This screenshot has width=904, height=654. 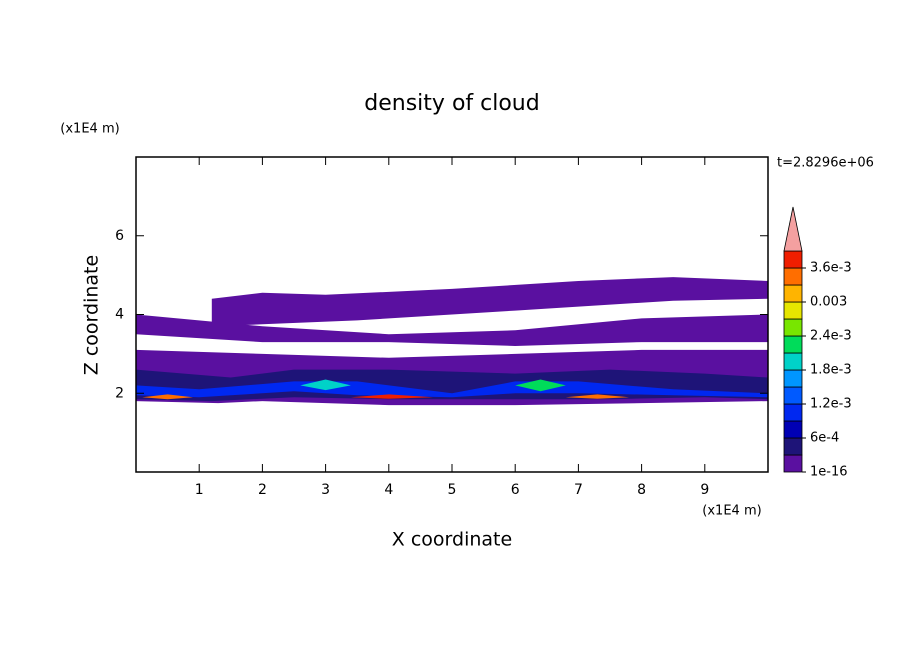 I want to click on x-tick-label: 8, so click(x=641, y=490).